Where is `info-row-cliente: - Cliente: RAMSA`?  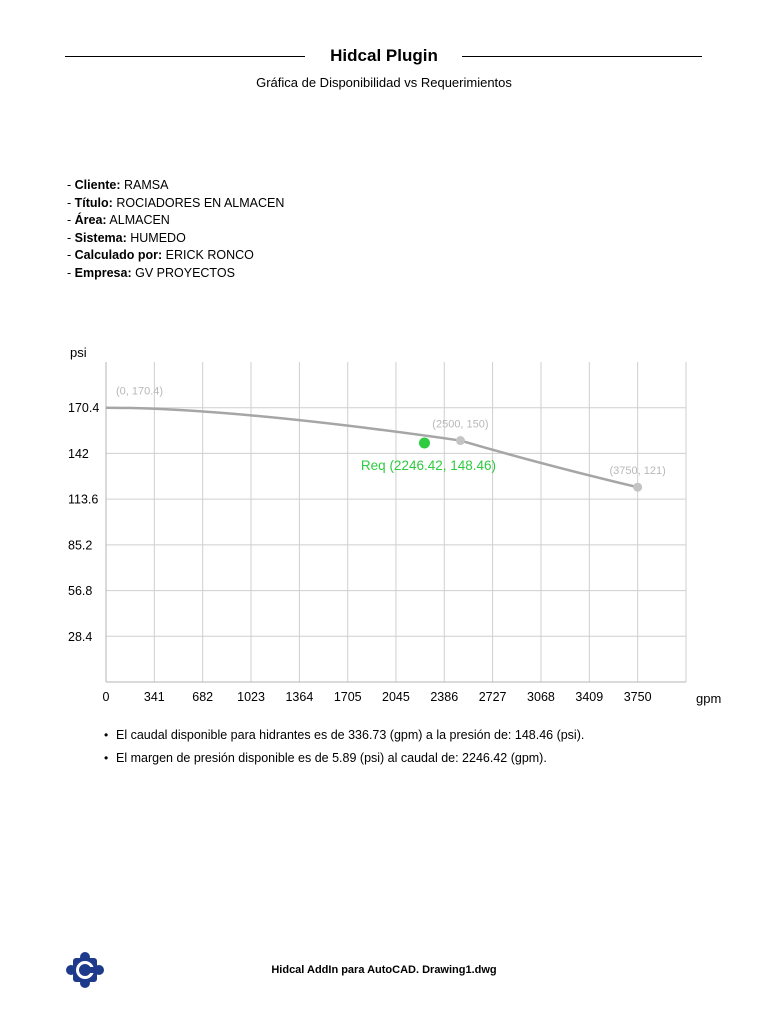 info-row-cliente: - Cliente: RAMSA is located at coordinates (118, 185).